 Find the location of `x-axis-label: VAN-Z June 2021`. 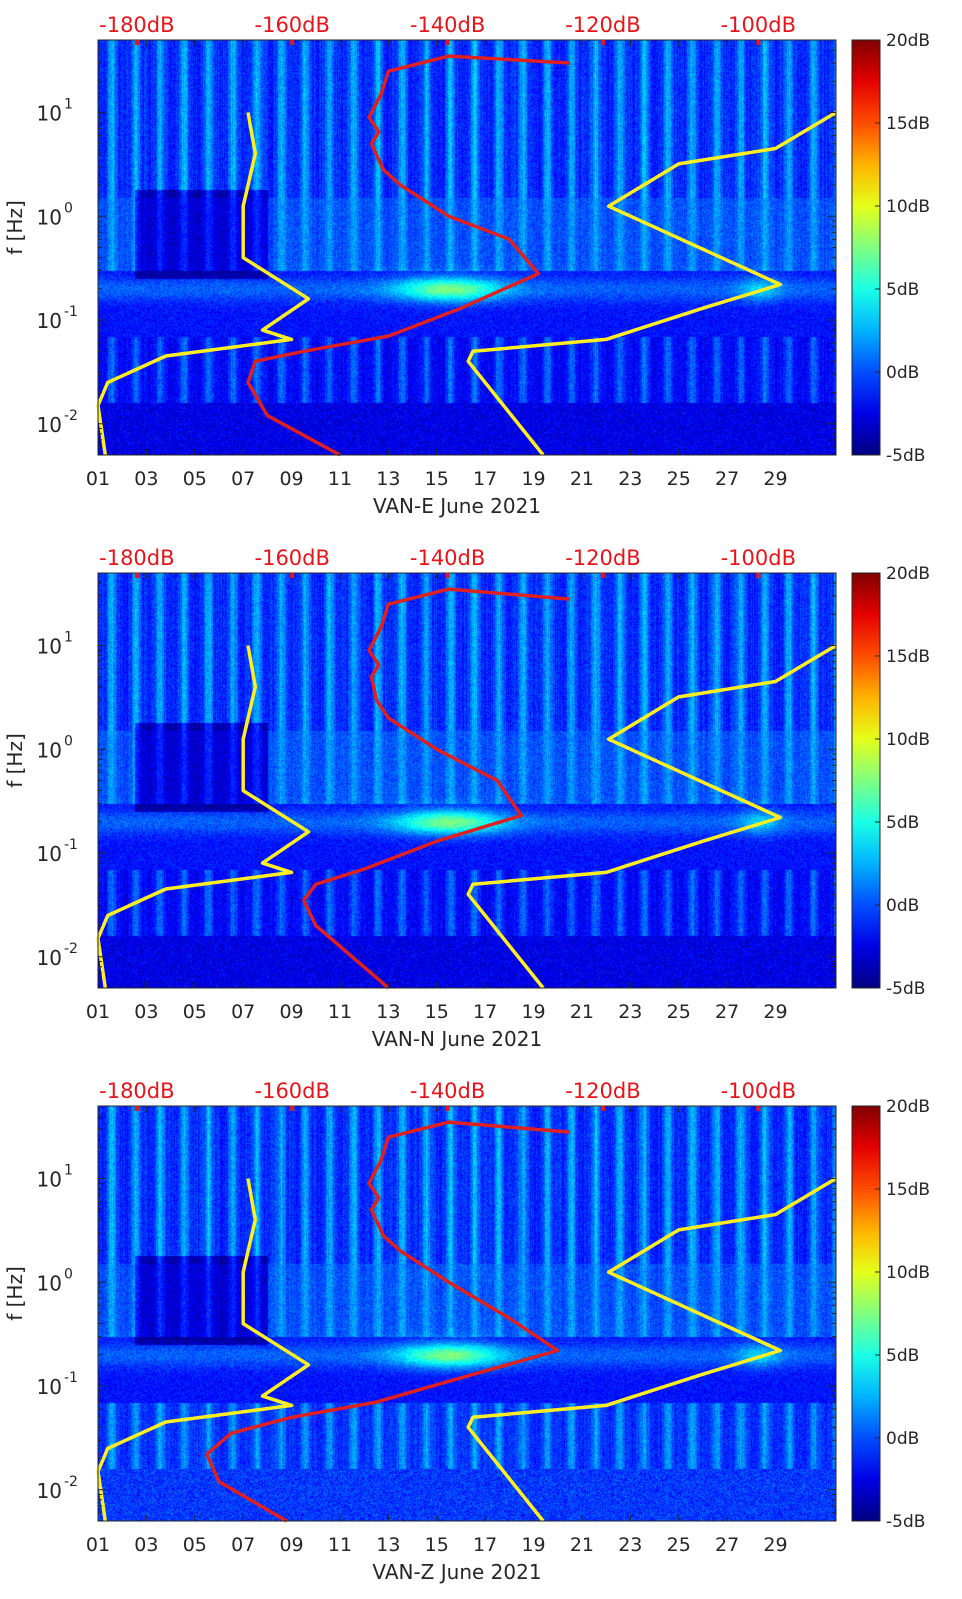

x-axis-label: VAN-Z June 2021 is located at coordinates (456, 1572).